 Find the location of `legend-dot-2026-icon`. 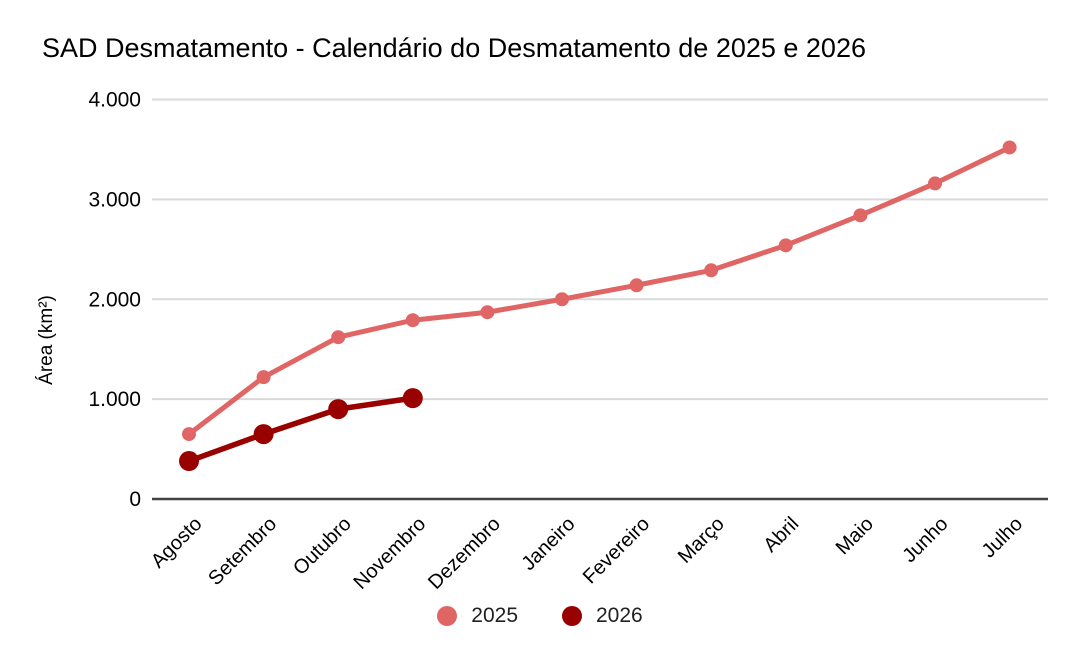

legend-dot-2026-icon is located at coordinates (572, 616).